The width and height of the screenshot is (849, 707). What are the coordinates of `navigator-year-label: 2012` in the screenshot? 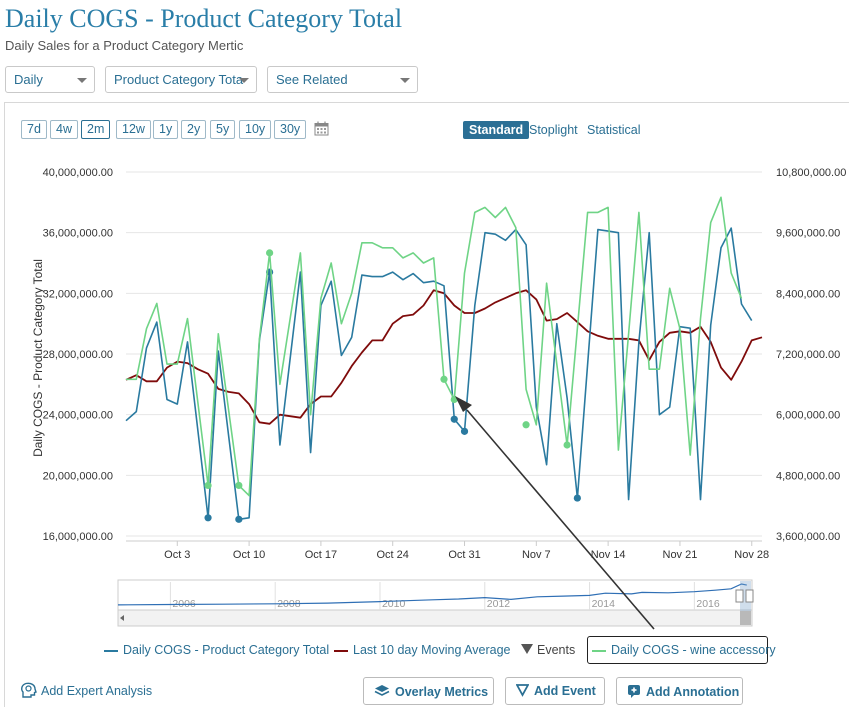 It's located at (499, 604).